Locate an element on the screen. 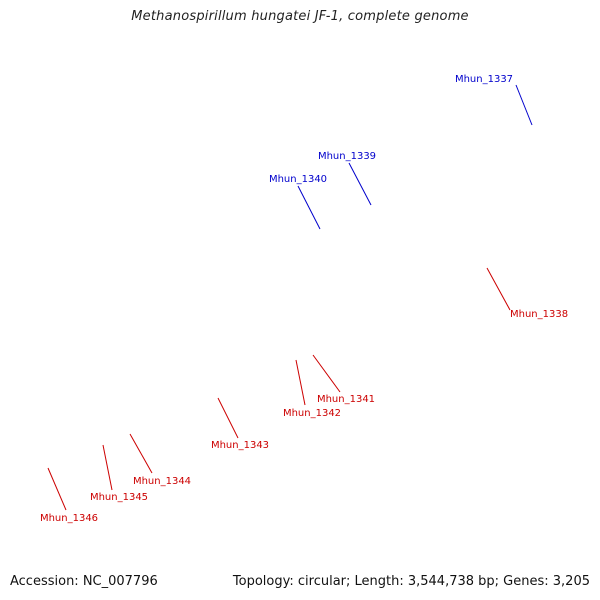 The height and width of the screenshot is (600, 600). gene-label-mhun-1344: Mhun_1344 is located at coordinates (162, 481).